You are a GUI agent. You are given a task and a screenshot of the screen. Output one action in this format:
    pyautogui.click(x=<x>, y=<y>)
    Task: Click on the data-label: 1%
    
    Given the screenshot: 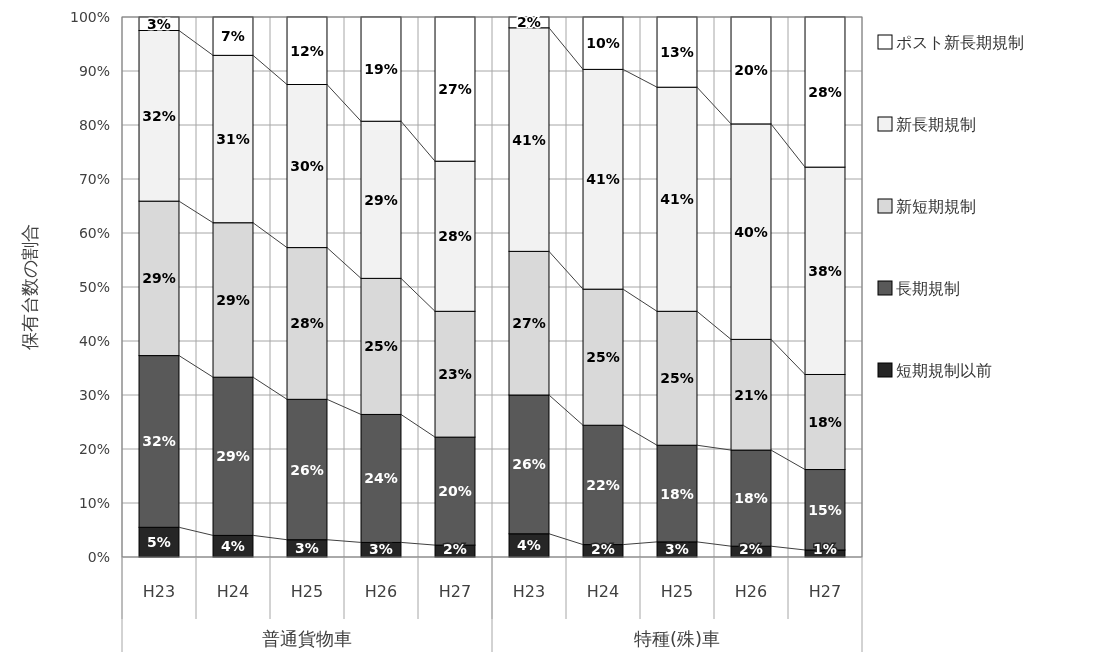 What is the action you would take?
    pyautogui.click(x=825, y=549)
    